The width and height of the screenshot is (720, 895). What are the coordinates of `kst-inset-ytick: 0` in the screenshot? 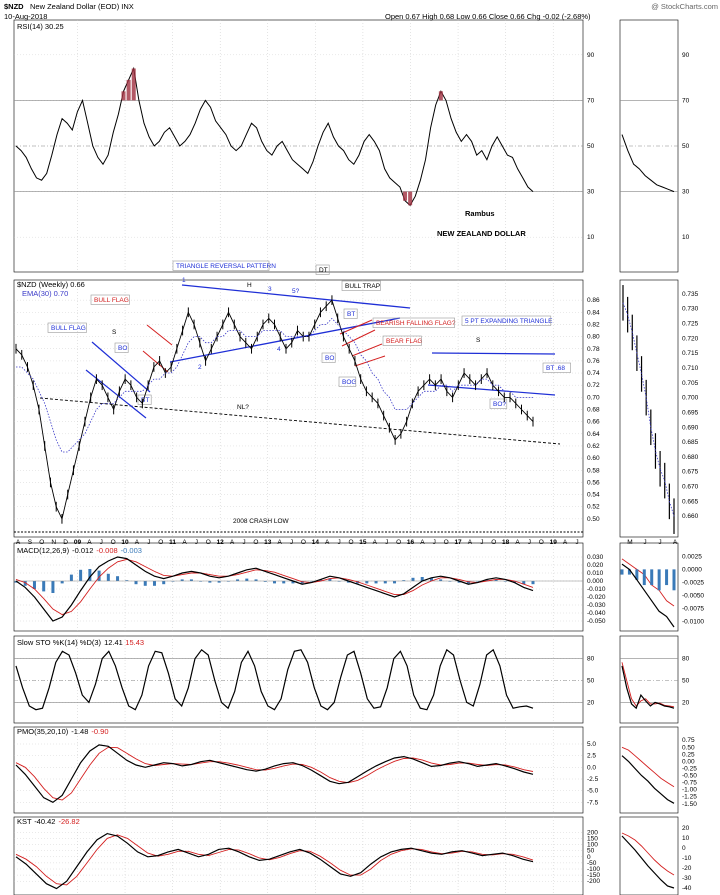 It's located at (684, 848).